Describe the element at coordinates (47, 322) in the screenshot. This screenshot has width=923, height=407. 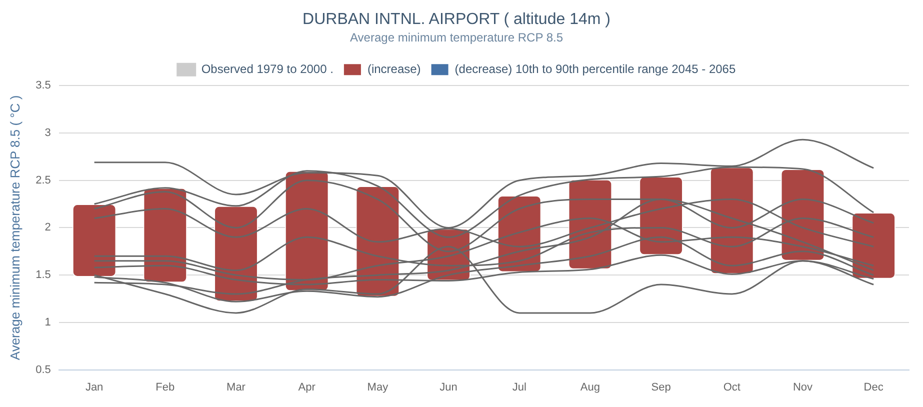
I see `y-tick-label: 1` at that location.